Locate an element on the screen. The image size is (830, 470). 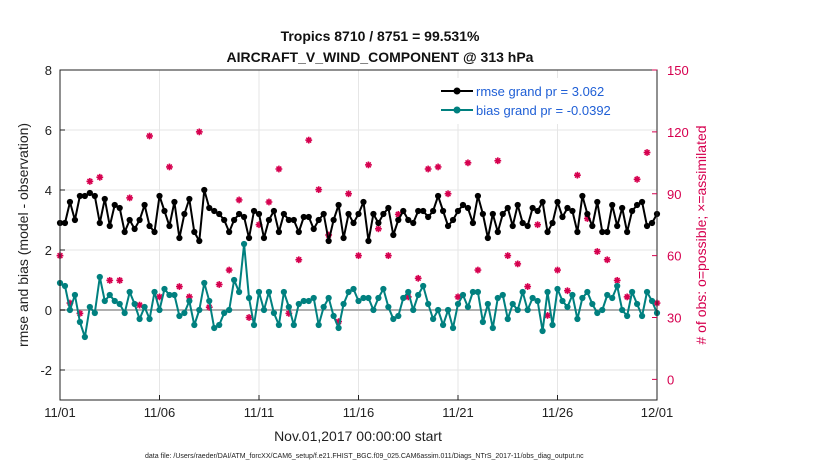
x-axis-ticks: 11/01 11/06 11/11 11/16 11/21 11/26 12/01 is located at coordinates (358, 407).